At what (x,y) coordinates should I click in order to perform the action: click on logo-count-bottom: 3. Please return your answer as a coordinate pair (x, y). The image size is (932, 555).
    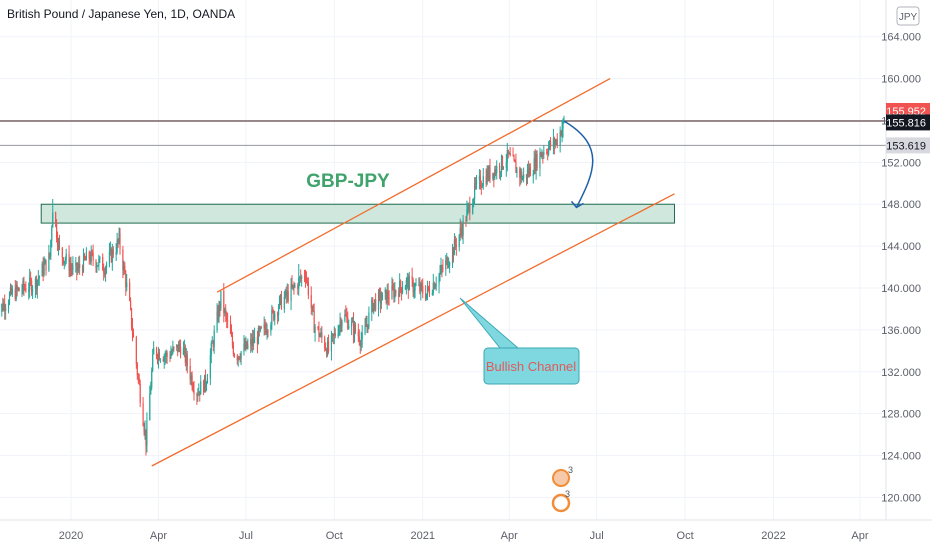
    Looking at the image, I should click on (567, 494).